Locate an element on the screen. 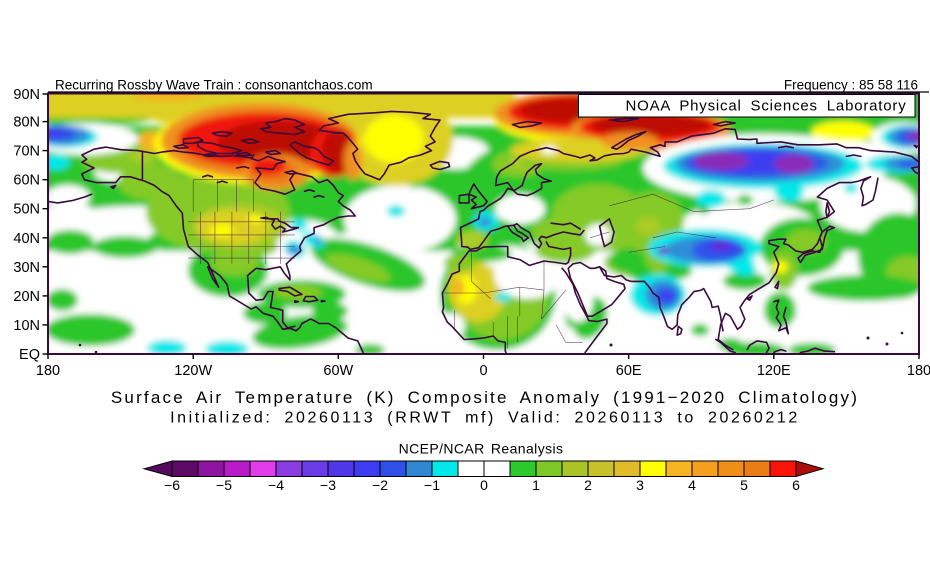  svg-text: 60N is located at coordinates (26, 181).